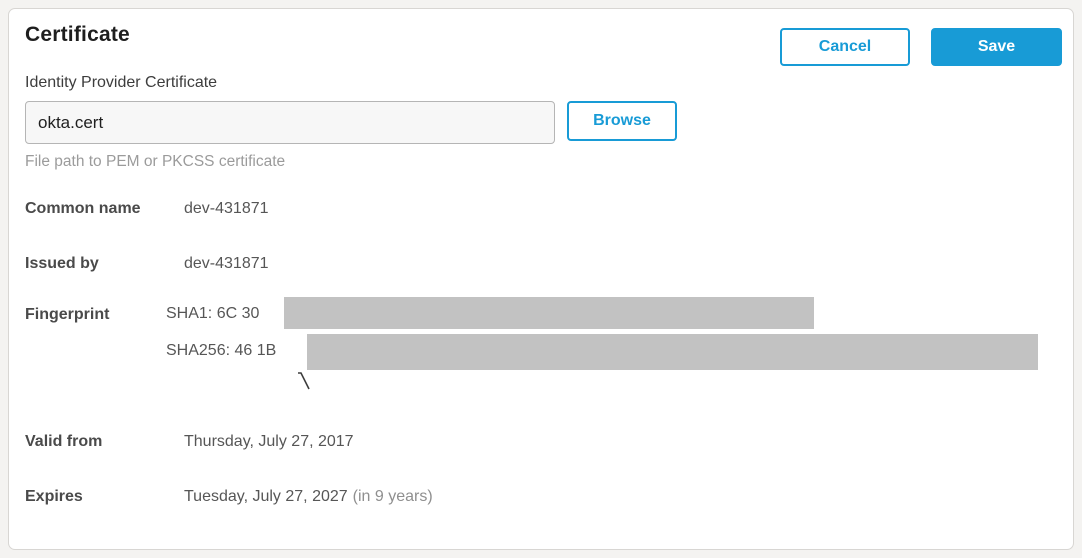  What do you see at coordinates (304, 384) in the screenshot?
I see `mouse-cursor` at bounding box center [304, 384].